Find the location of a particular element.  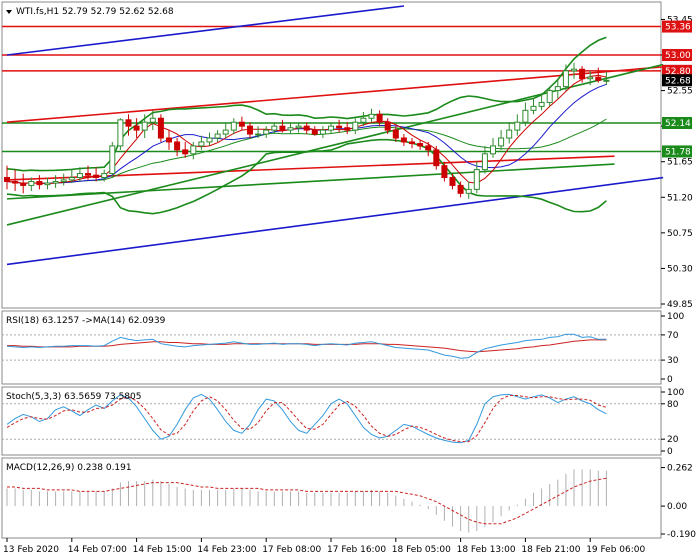

price-tick-label: 51.20 is located at coordinates (680, 198).